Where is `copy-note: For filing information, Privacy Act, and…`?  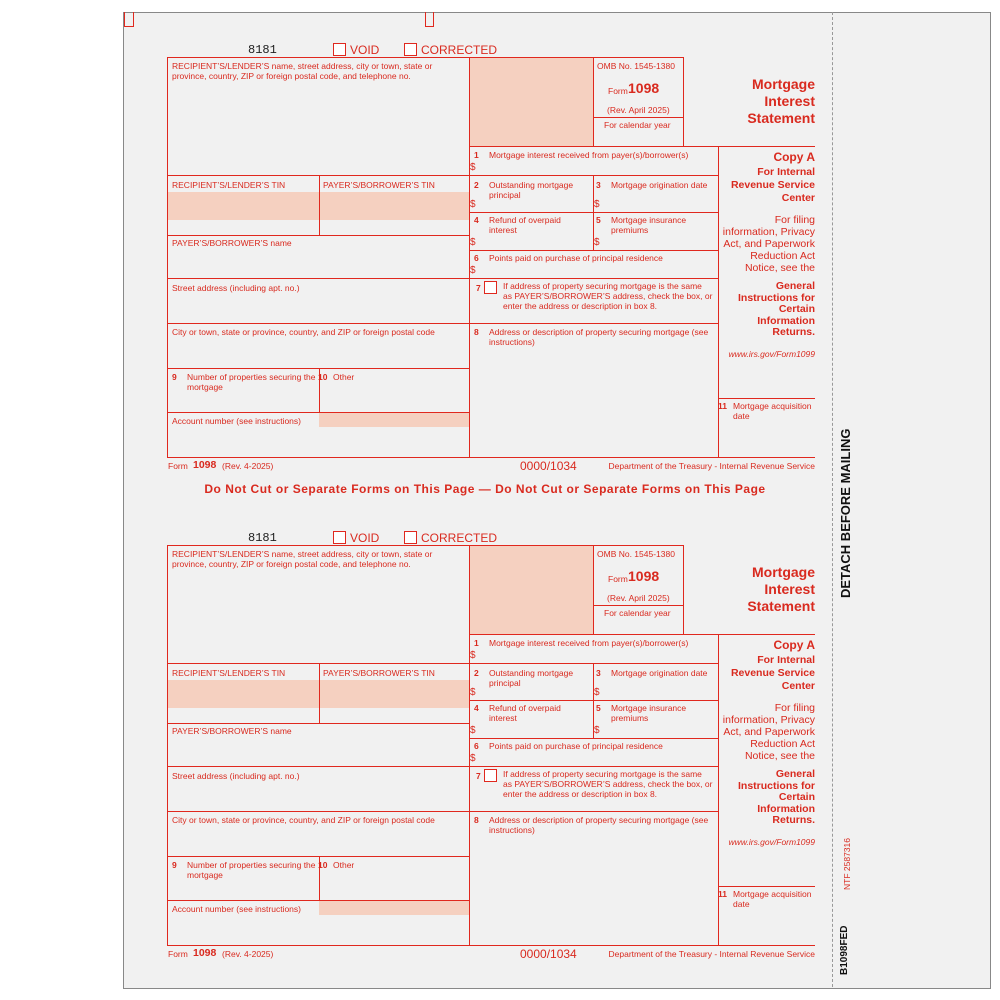
copy-note: For filing information, Privacy Act, and… is located at coordinates (768, 244).